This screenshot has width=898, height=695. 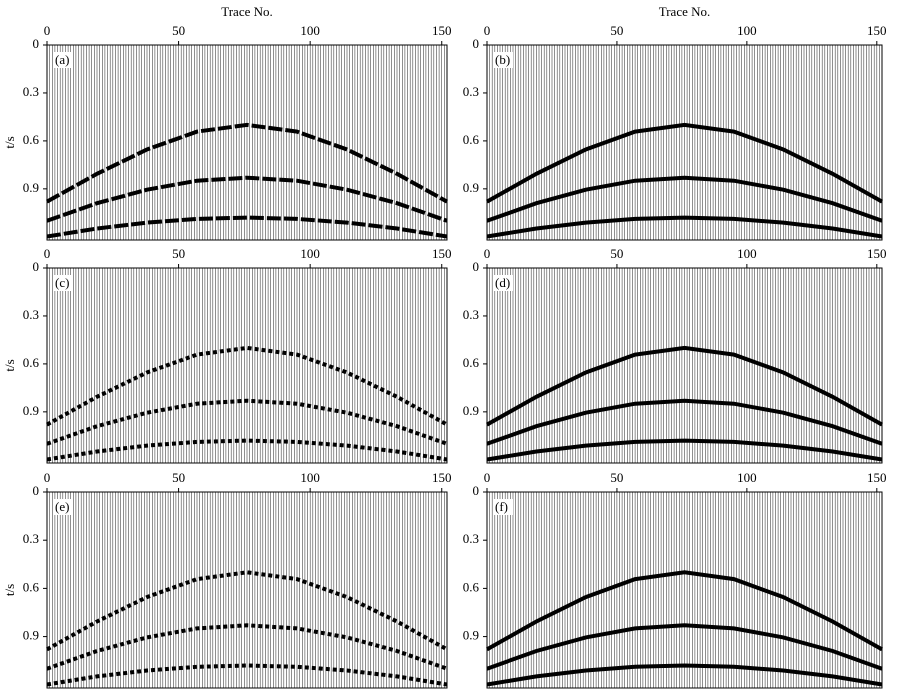 I want to click on panel-label: (d), so click(x=502, y=282).